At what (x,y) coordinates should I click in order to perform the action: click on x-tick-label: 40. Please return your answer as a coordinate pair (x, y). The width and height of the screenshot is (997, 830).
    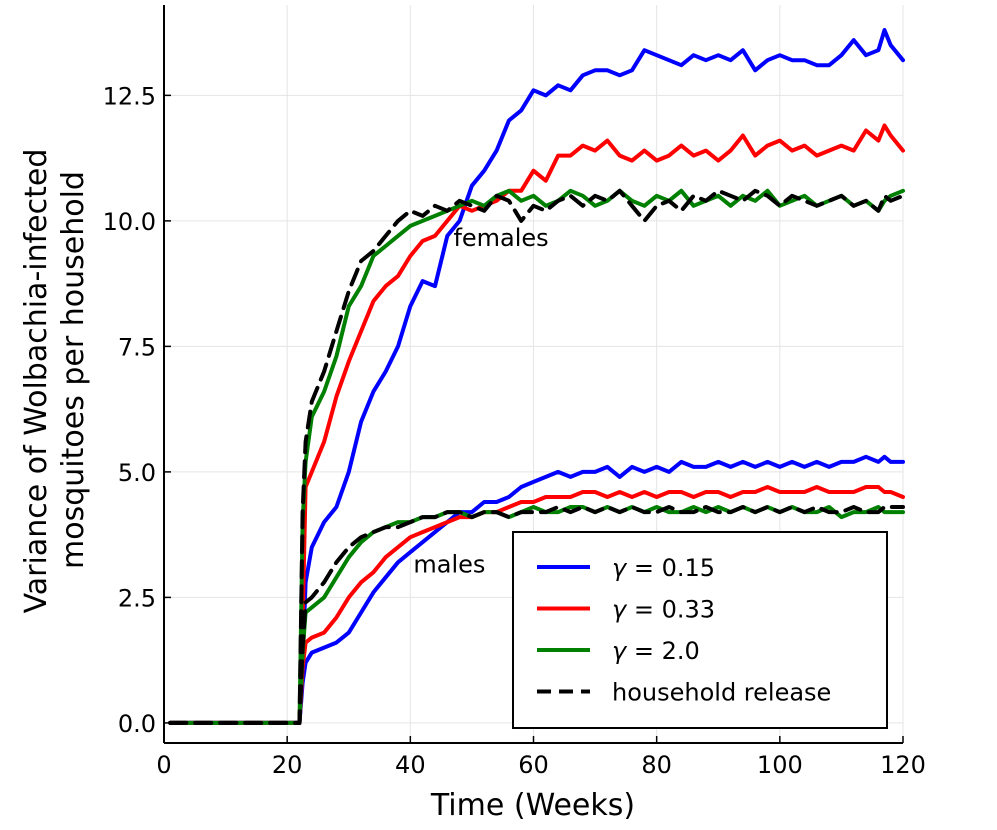
    Looking at the image, I should click on (410, 765).